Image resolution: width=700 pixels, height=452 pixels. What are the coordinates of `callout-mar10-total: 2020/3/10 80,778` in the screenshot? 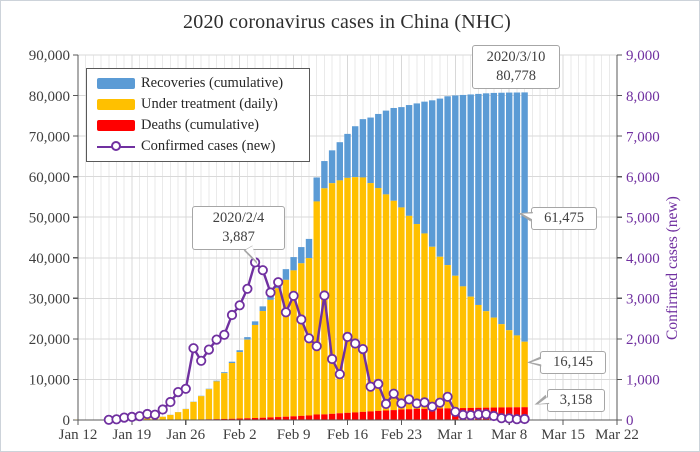 It's located at (516, 67).